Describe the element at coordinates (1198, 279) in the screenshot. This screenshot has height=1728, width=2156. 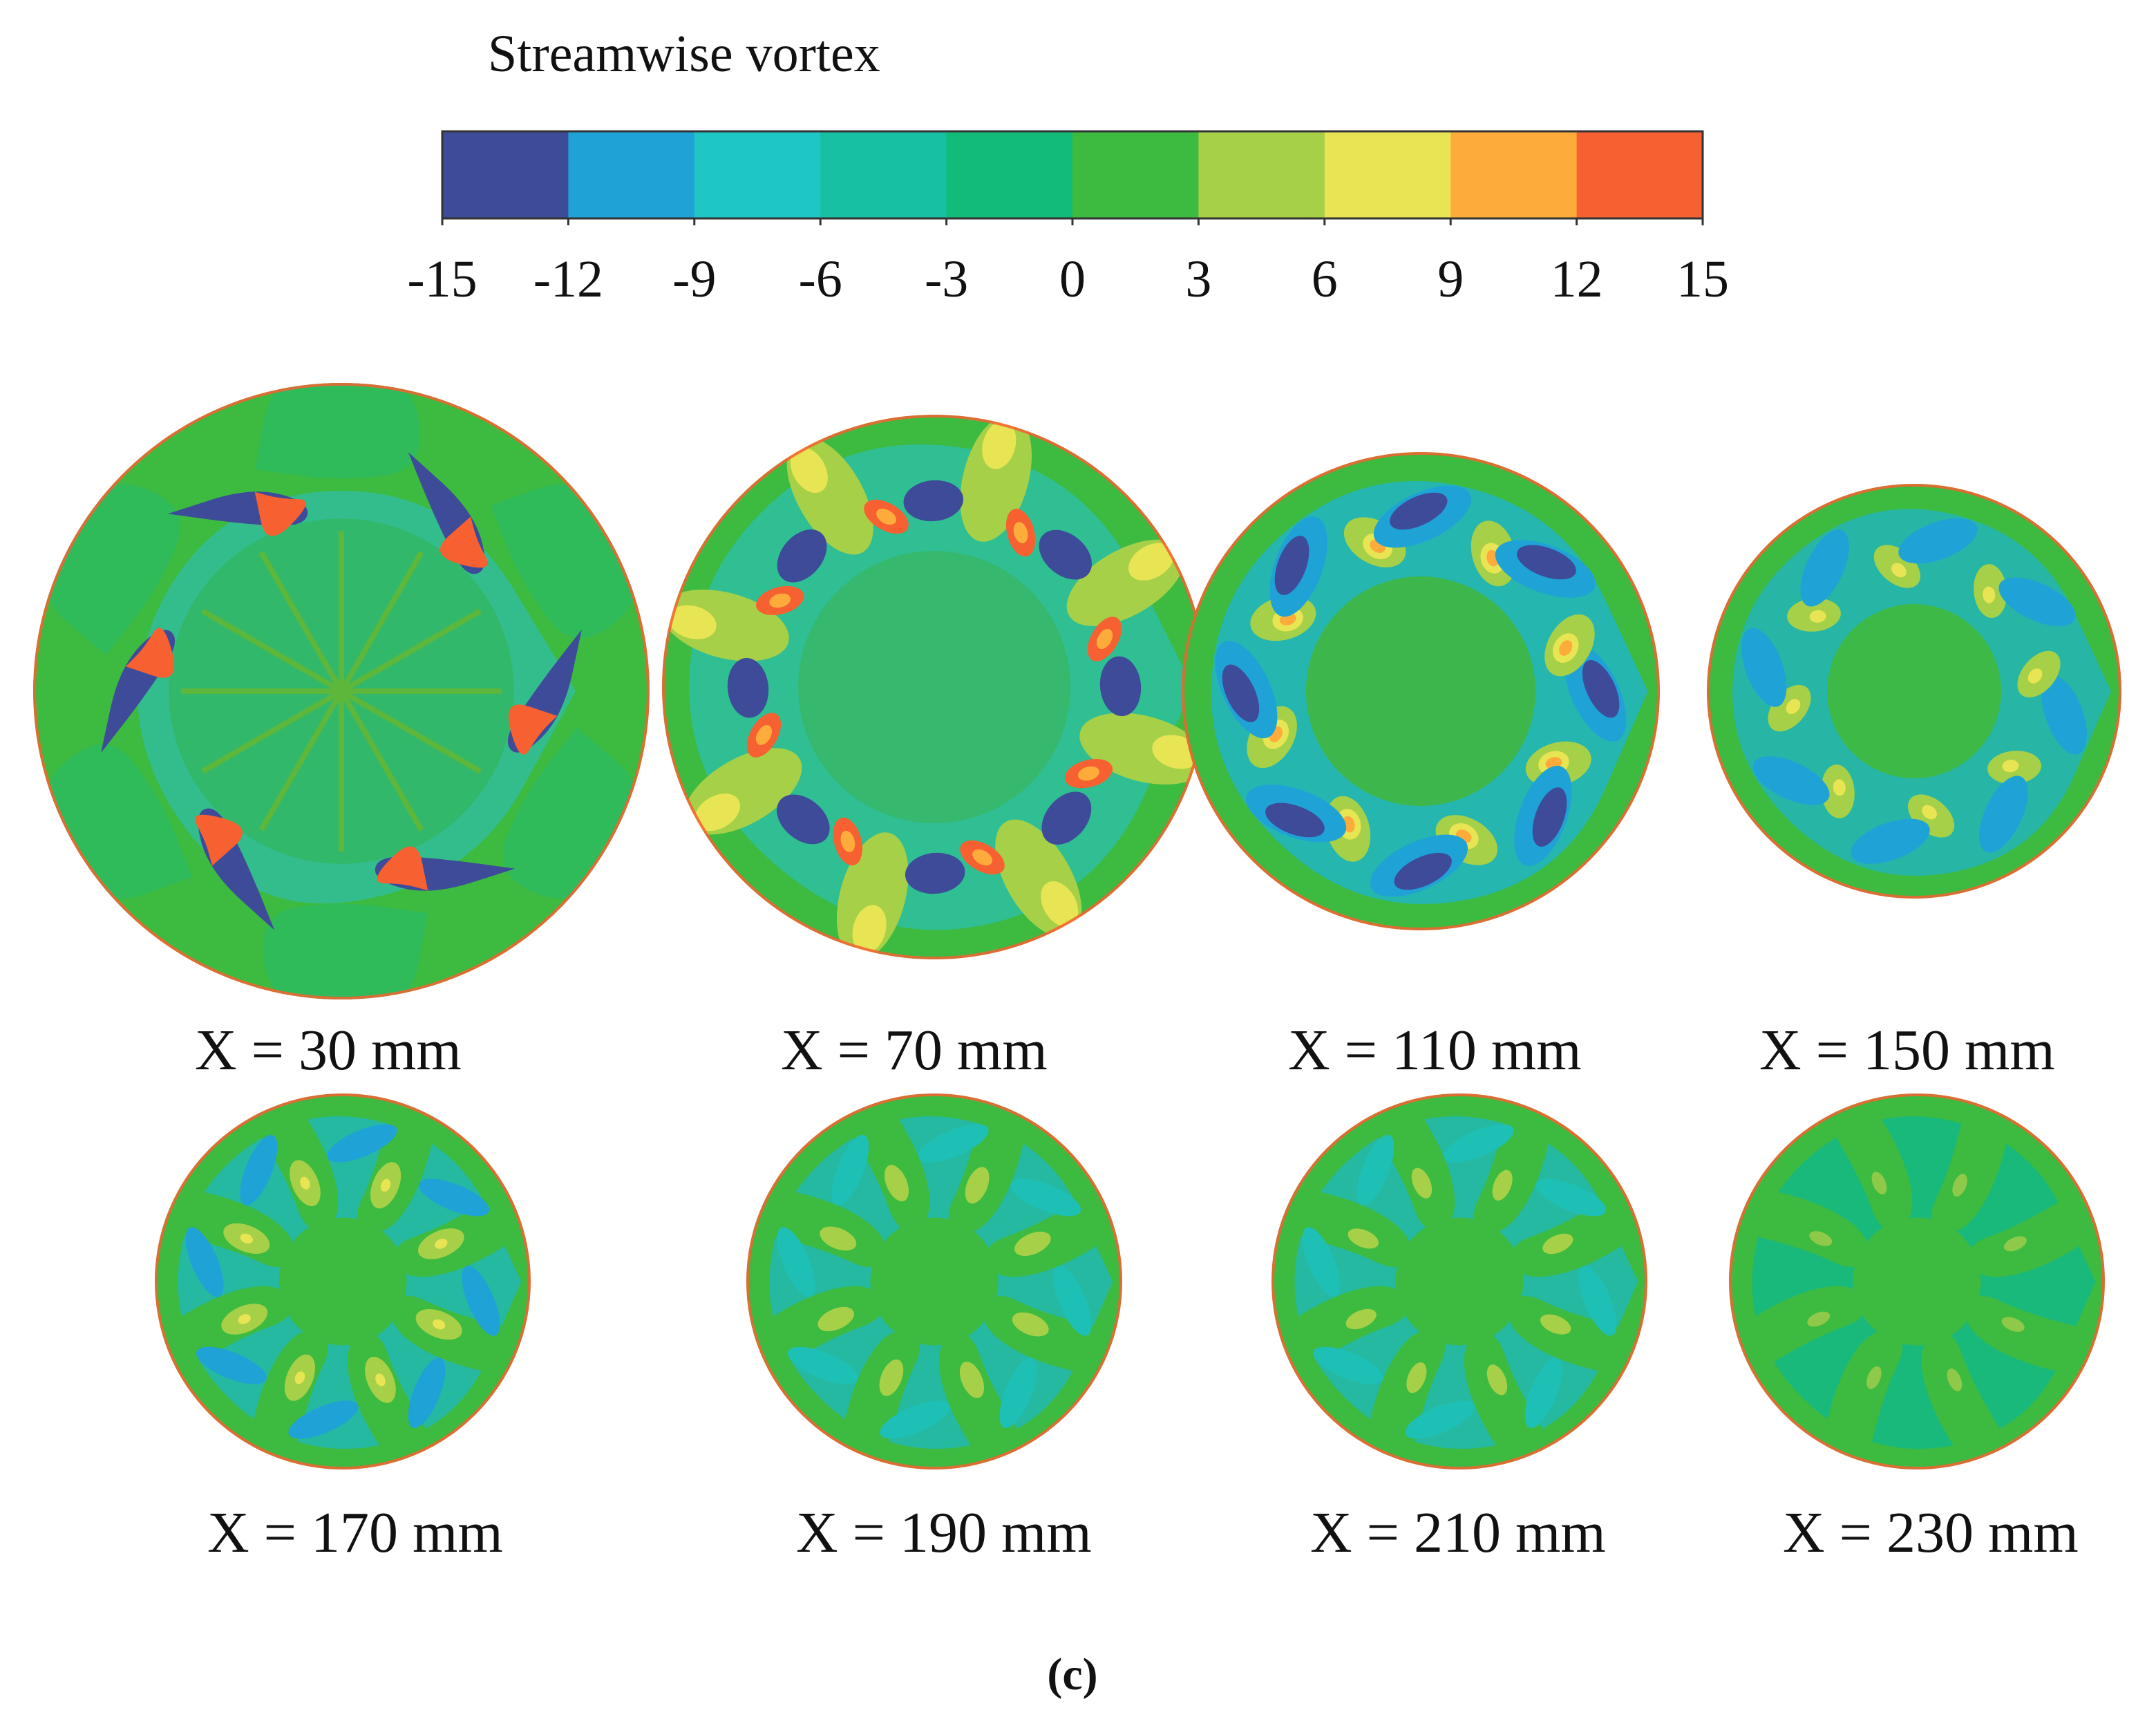
I see `colorbar-tick-label: 3` at that location.